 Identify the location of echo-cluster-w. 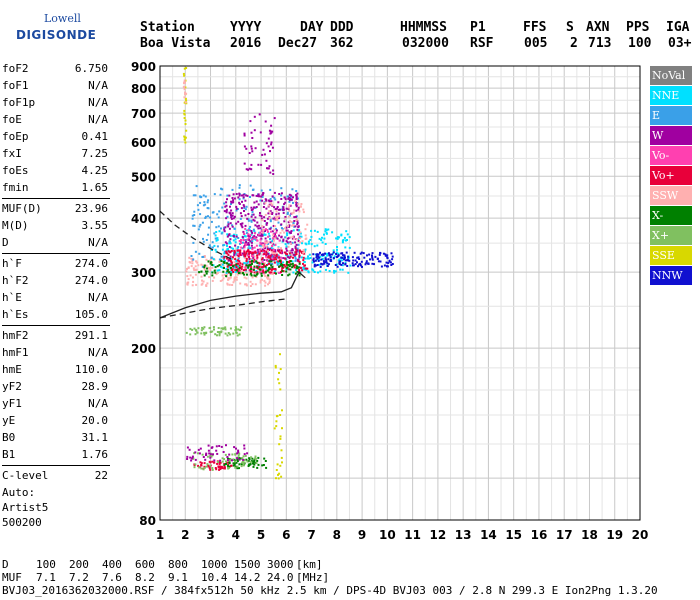
(259, 144).